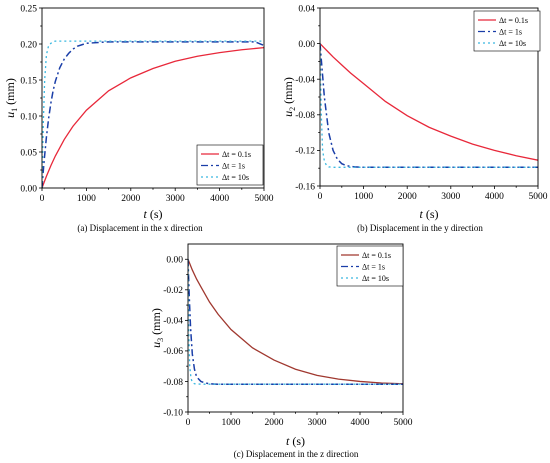 The image size is (550, 463). Describe the element at coordinates (140, 228) in the screenshot. I see `panel-caption: (a) Displacement in the x direction` at that location.